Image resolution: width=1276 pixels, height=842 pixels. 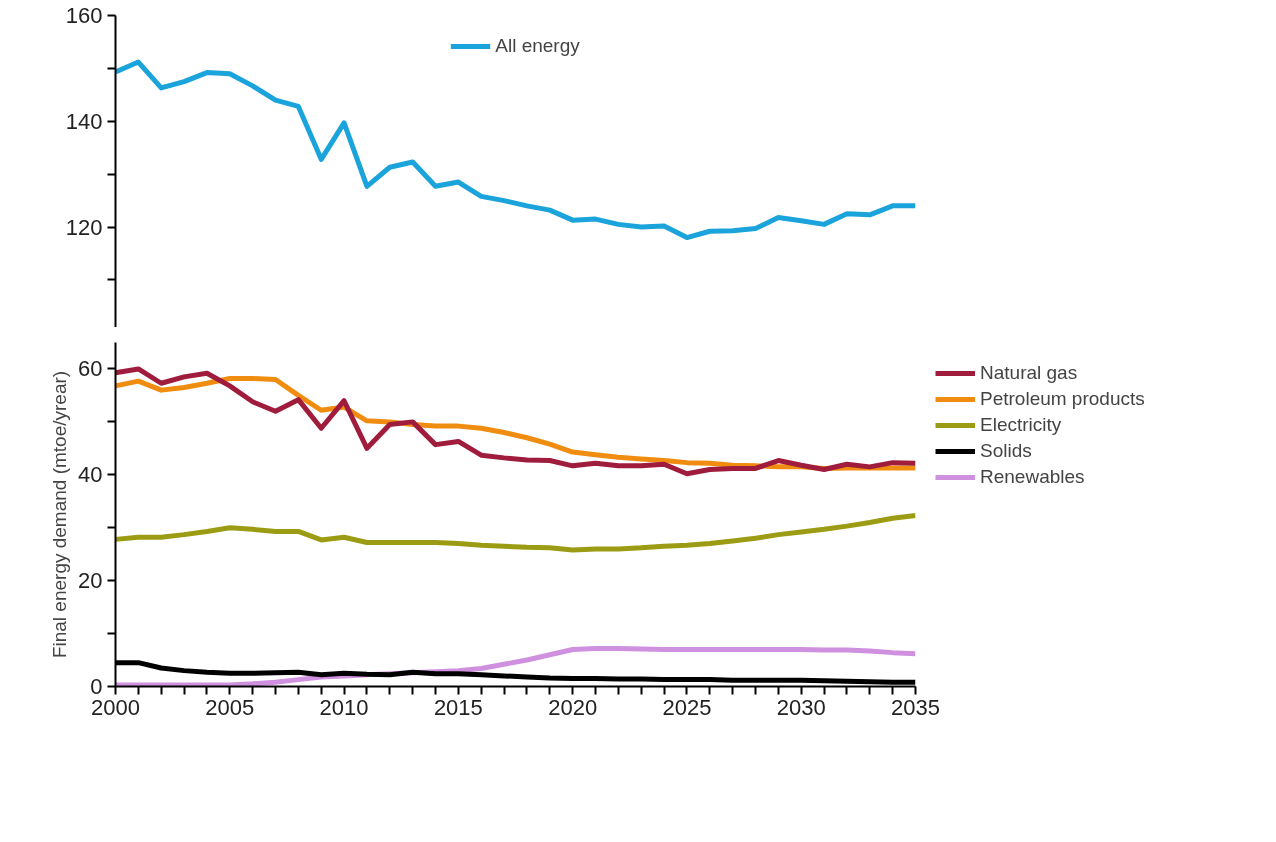 What do you see at coordinates (537, 46) in the screenshot?
I see `legend-label: All energy` at bounding box center [537, 46].